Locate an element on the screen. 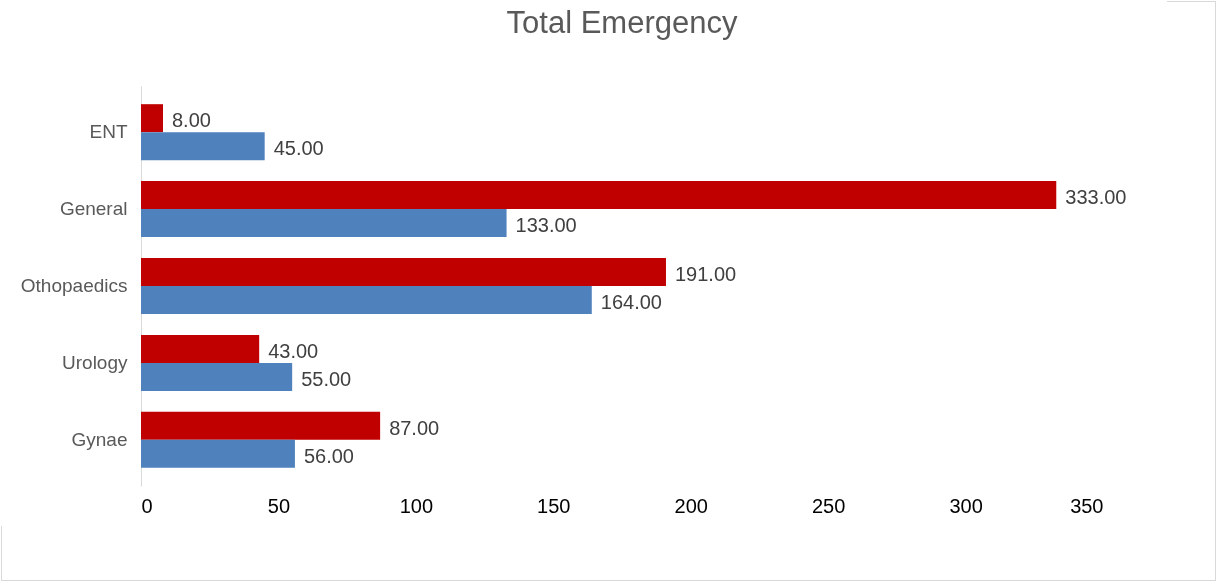 The height and width of the screenshot is (582, 1217). data-label: 55.00 is located at coordinates (326, 378).